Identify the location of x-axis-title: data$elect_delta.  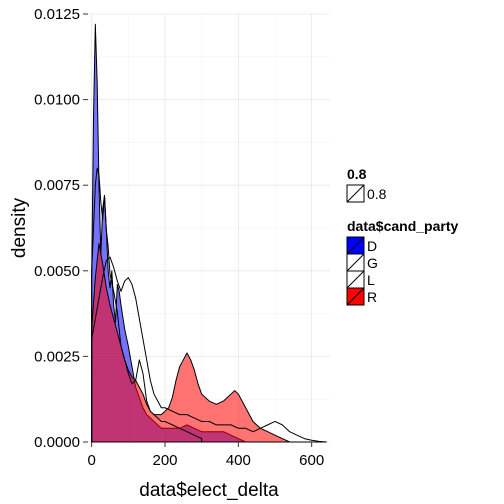
(209, 490).